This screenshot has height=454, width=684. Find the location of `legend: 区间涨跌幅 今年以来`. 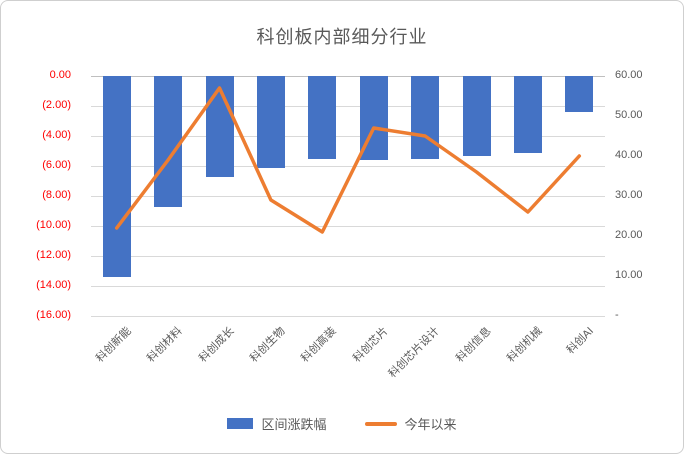

legend: 区间涨跌幅 今年以来 is located at coordinates (342, 423).